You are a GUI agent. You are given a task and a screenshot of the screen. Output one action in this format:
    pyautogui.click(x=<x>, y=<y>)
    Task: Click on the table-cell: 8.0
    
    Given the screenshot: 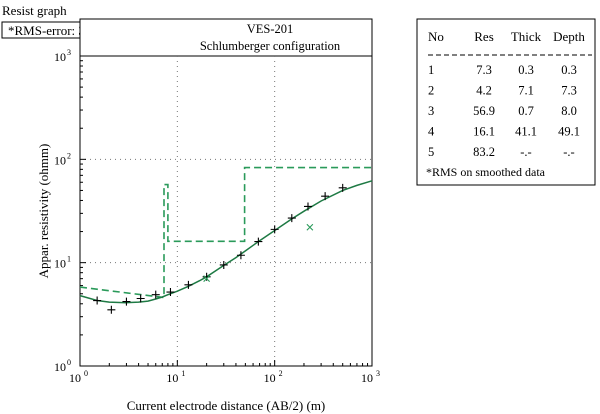 What is the action you would take?
    pyautogui.click(x=569, y=111)
    